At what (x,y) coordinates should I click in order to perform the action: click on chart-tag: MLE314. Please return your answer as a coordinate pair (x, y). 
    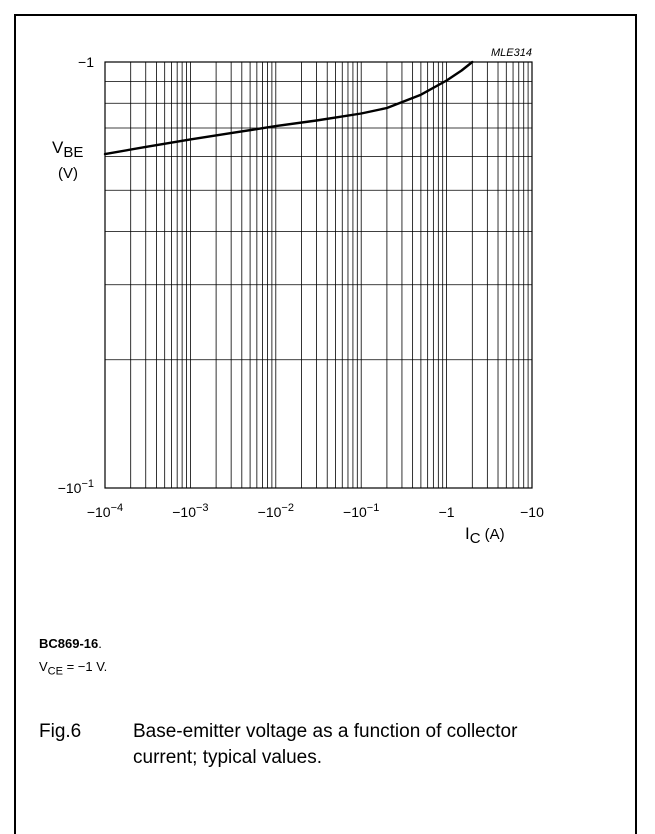
    Looking at the image, I should click on (511, 53).